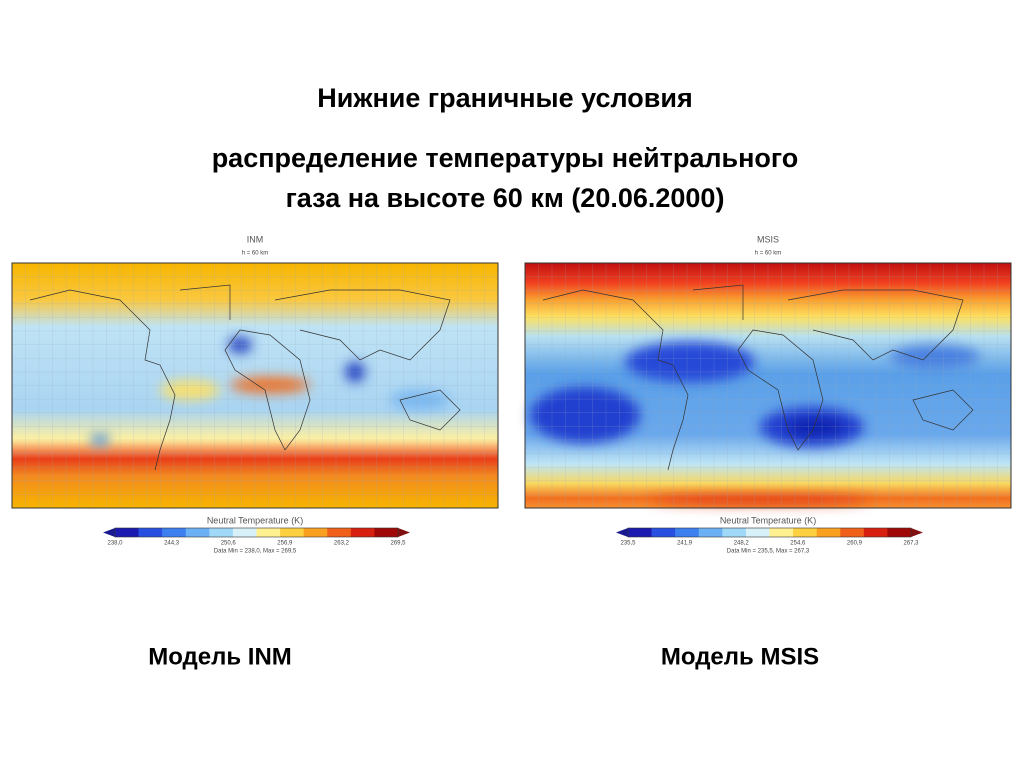 The width and height of the screenshot is (1024, 768). Describe the element at coordinates (855, 544) in the screenshot. I see `colorbar-label: 260,9` at that location.